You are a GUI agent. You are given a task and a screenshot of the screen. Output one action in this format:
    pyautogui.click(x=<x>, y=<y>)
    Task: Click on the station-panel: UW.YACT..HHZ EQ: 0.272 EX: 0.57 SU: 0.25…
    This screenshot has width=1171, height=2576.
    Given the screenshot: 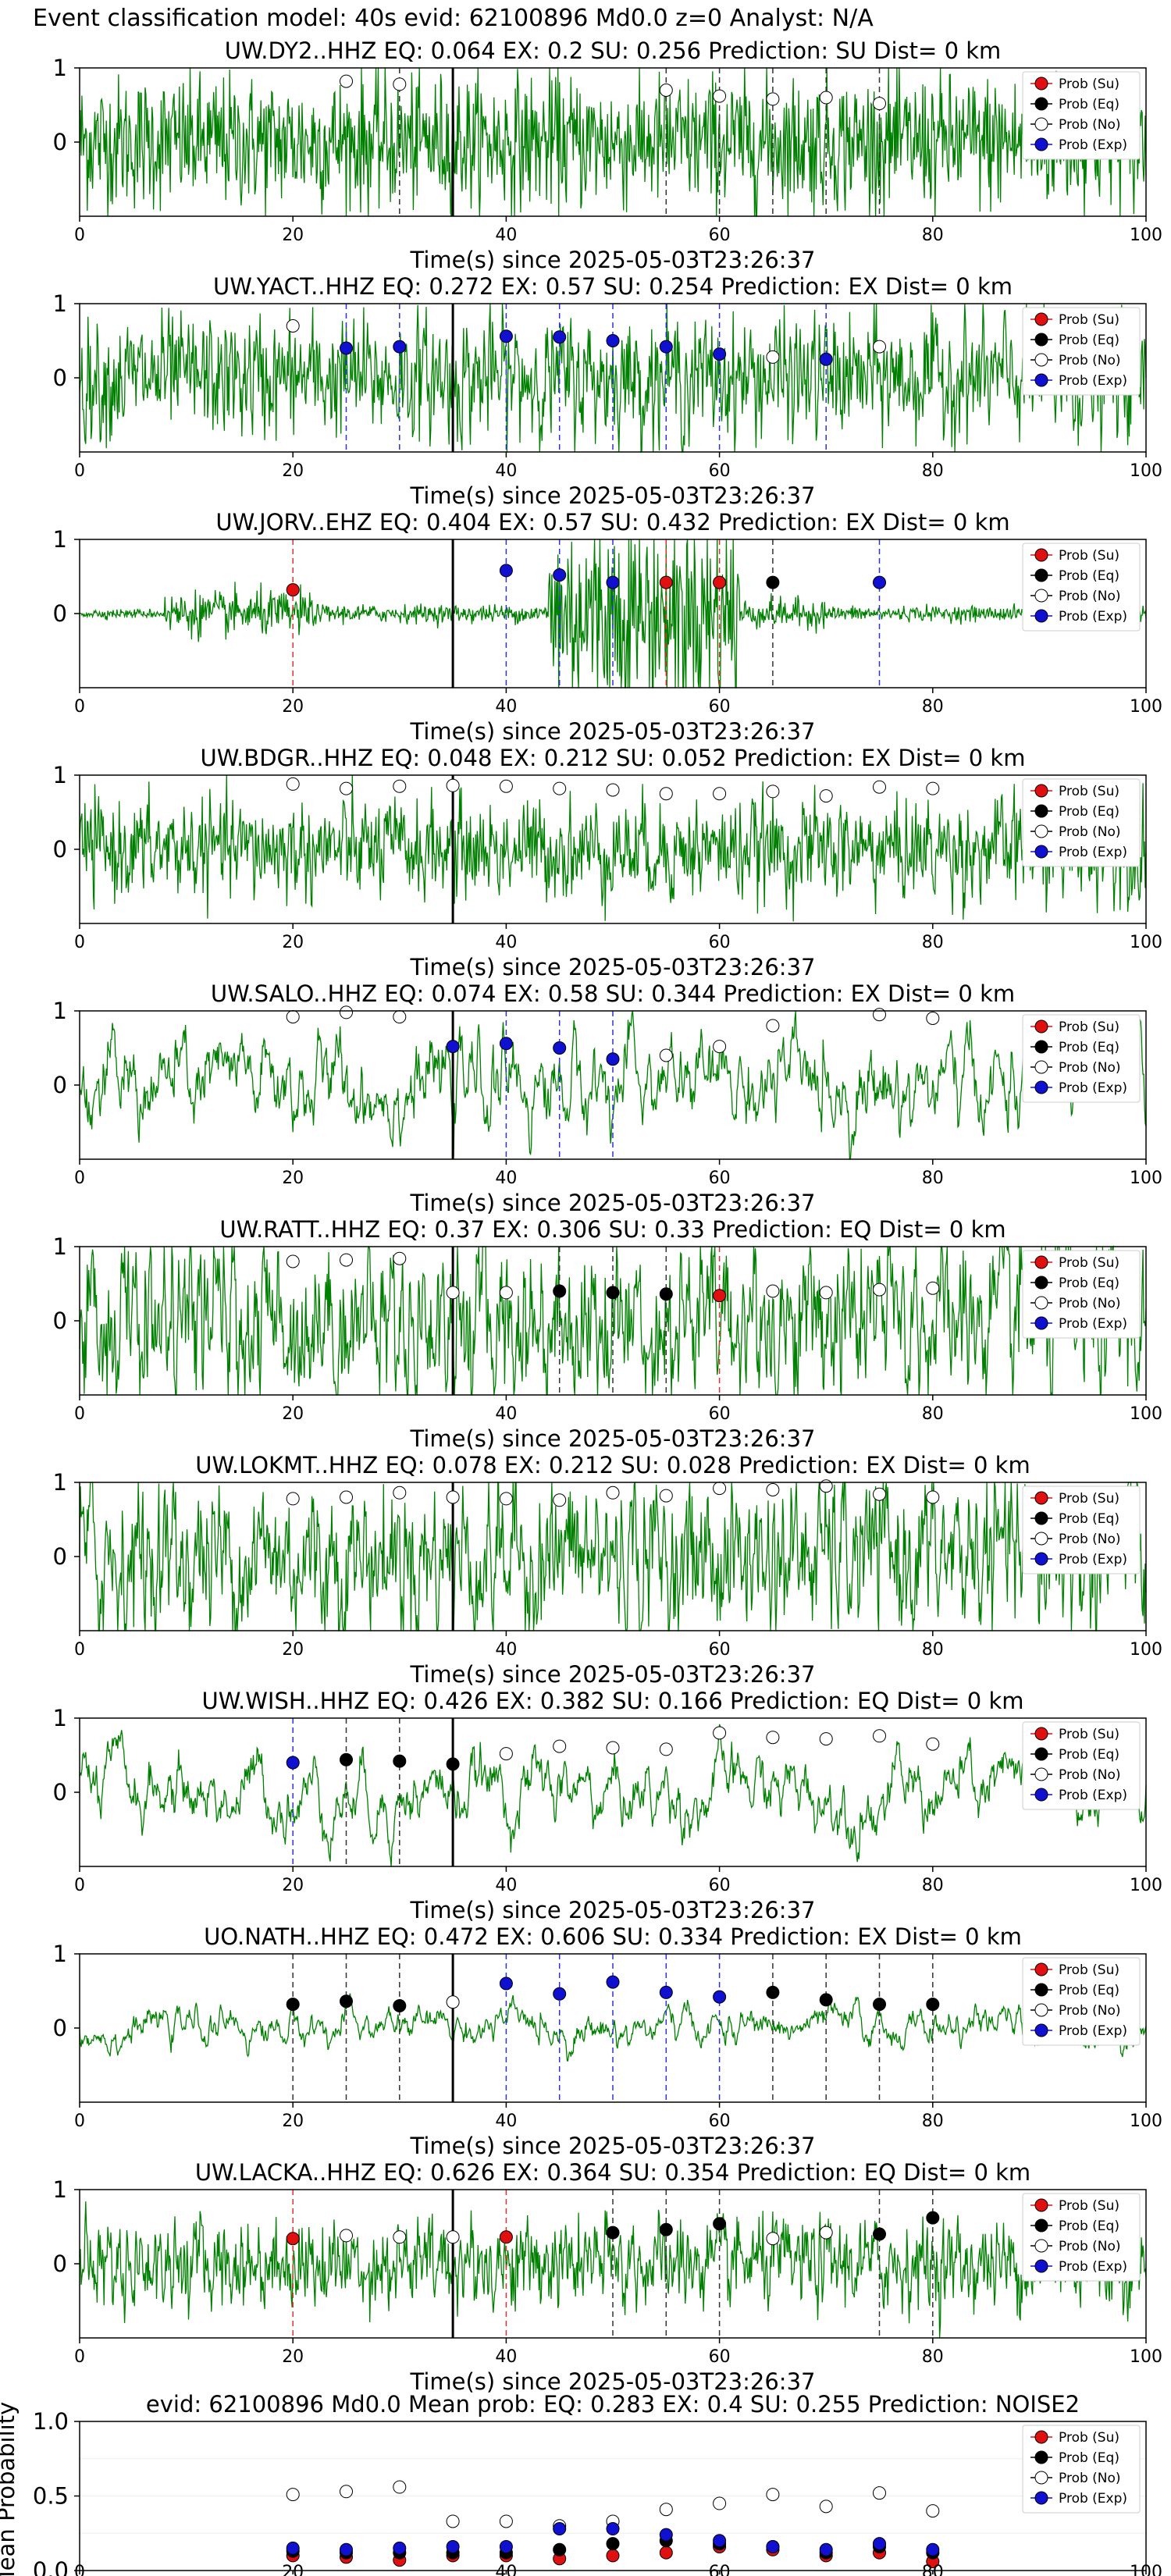 What is the action you would take?
    pyautogui.click(x=607, y=391)
    